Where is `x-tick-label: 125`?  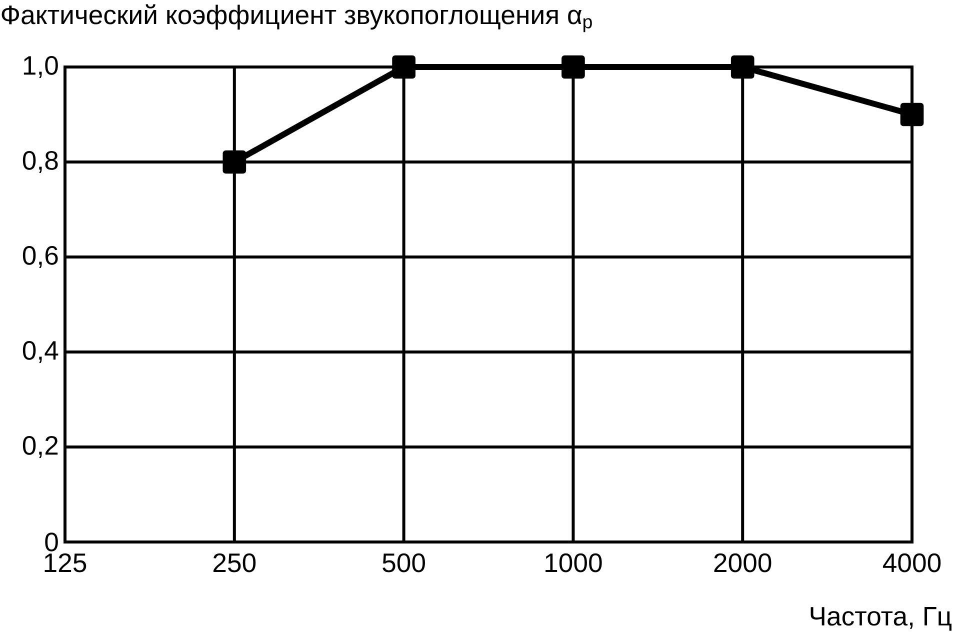 x-tick-label: 125 is located at coordinates (65, 562).